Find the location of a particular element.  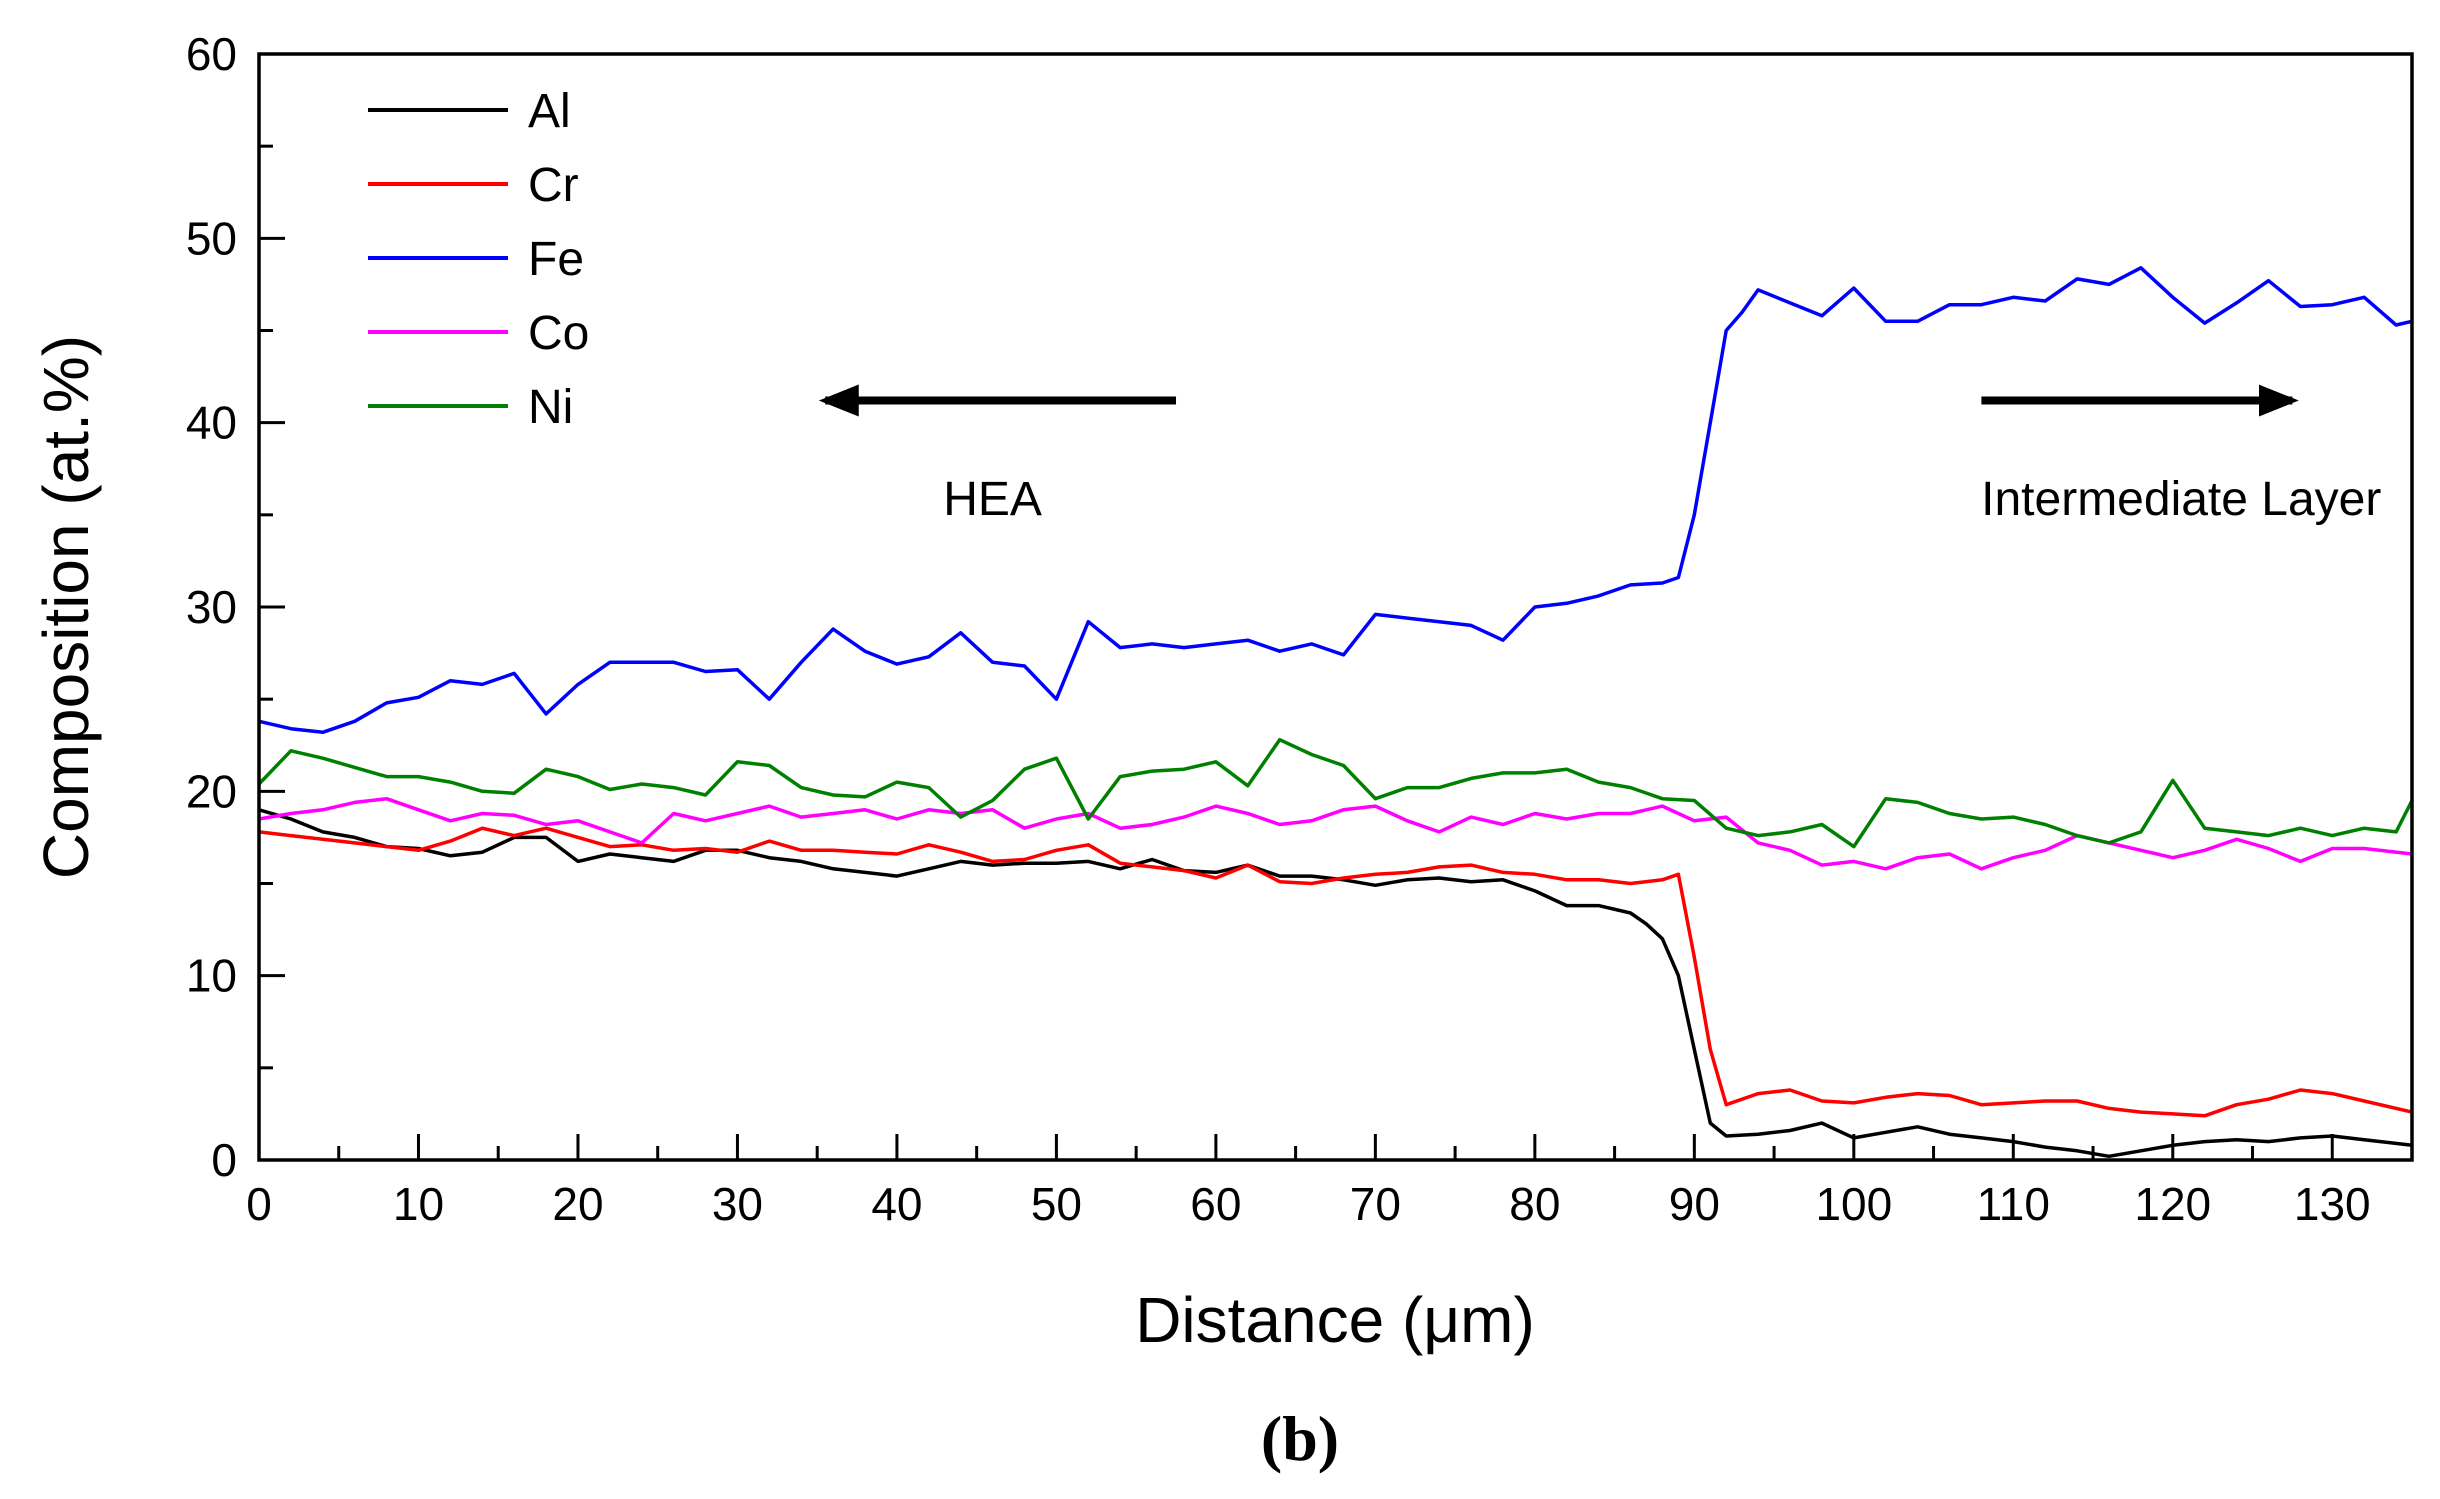

y-tick-label: 10 is located at coordinates (211, 976).